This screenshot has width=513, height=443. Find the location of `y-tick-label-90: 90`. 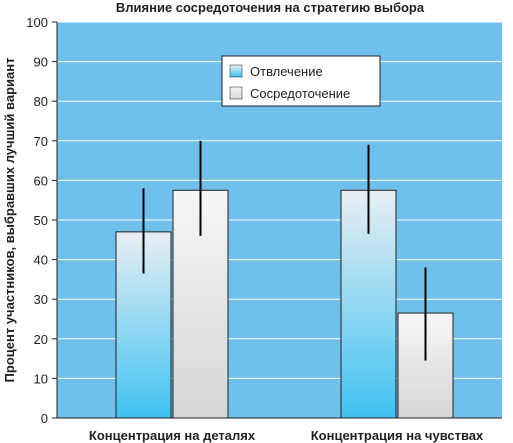

y-tick-label-90: 90 is located at coordinates (41, 62).